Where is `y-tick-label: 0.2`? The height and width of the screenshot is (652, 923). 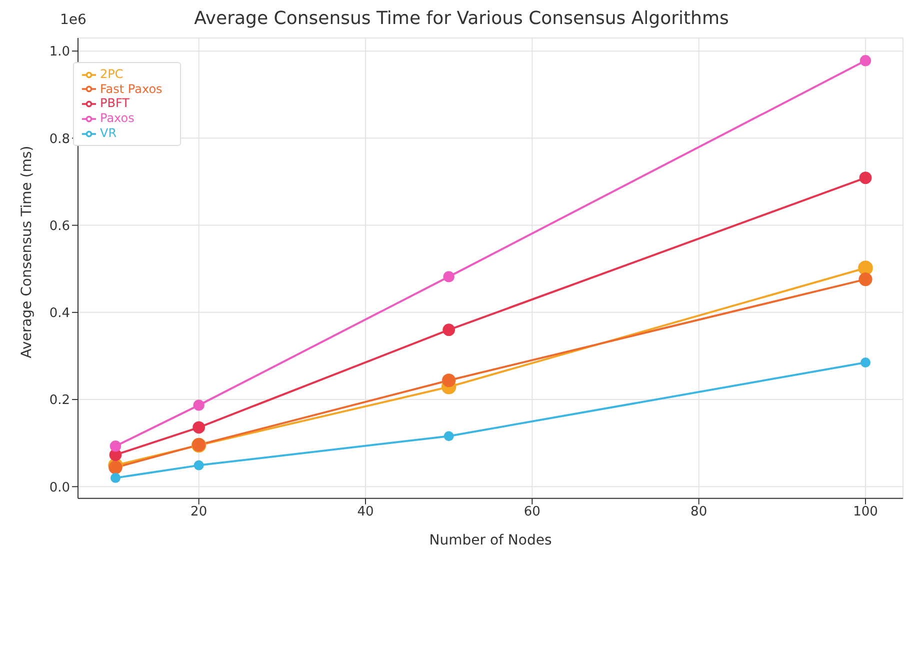
y-tick-label: 0.2 is located at coordinates (59, 400).